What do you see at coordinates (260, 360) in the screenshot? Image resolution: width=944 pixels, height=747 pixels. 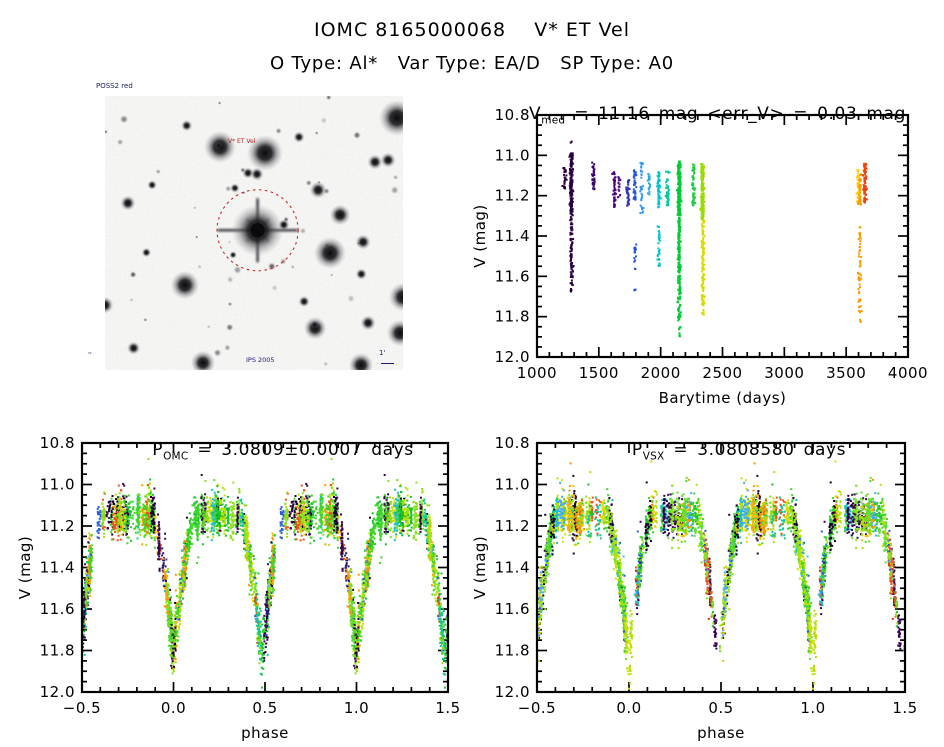 I see `finder-footer-label: IPS 2005` at bounding box center [260, 360].